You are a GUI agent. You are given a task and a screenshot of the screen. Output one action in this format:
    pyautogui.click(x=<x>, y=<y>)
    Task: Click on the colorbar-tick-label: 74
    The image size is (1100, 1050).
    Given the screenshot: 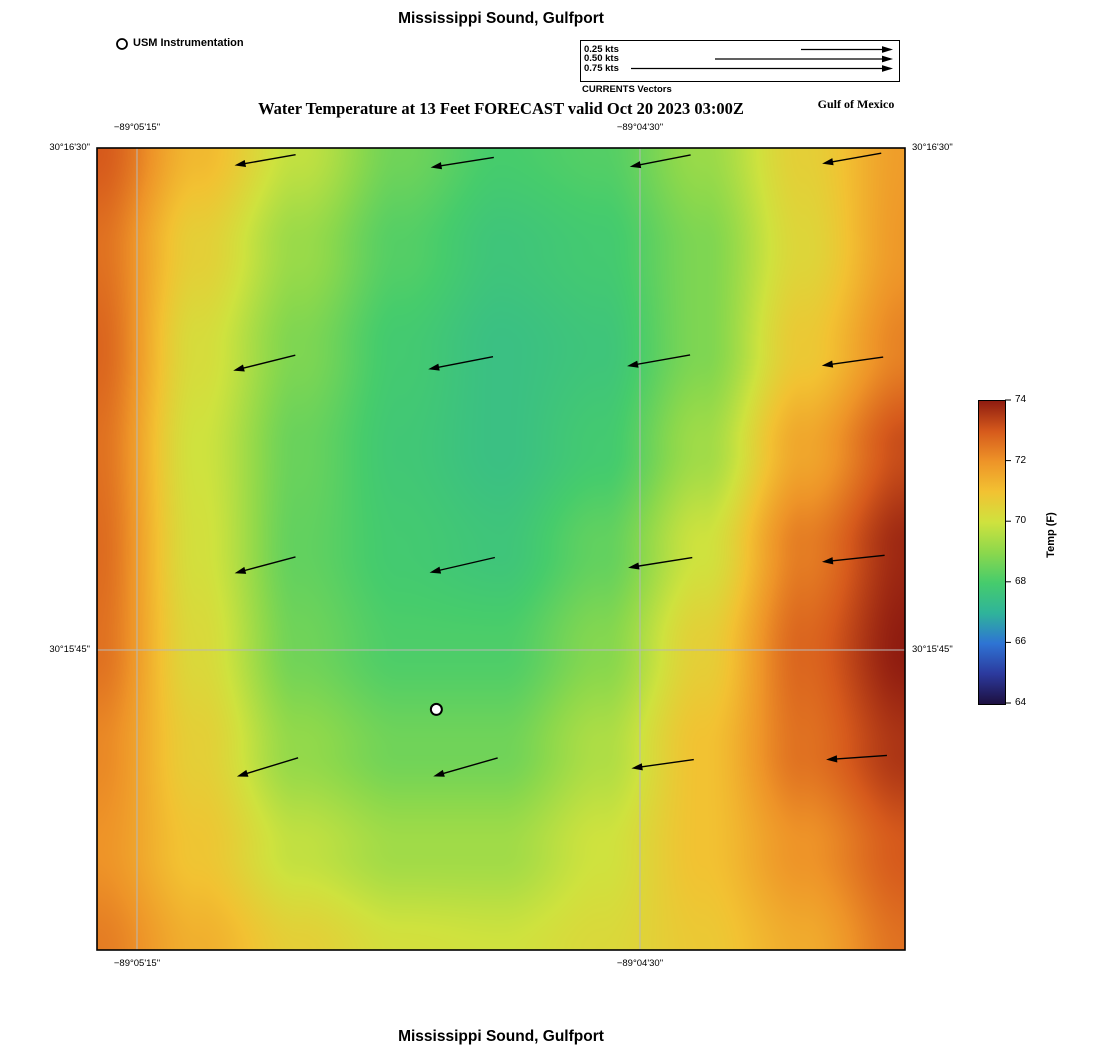 What is the action you would take?
    pyautogui.click(x=1021, y=399)
    